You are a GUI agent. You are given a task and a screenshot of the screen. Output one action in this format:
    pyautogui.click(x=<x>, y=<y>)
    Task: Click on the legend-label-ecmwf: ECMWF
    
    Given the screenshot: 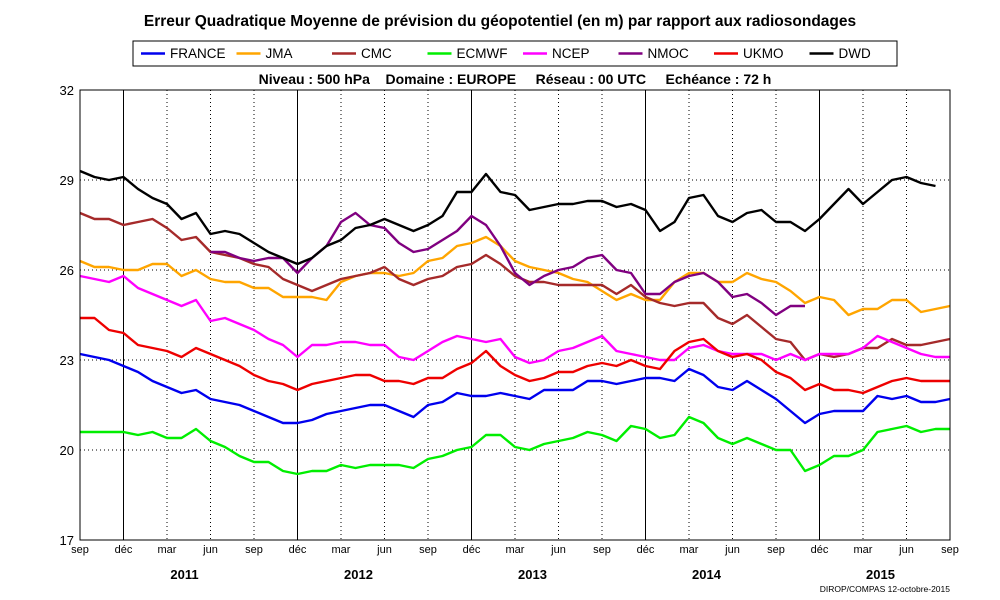 What is the action you would take?
    pyautogui.click(x=482, y=53)
    